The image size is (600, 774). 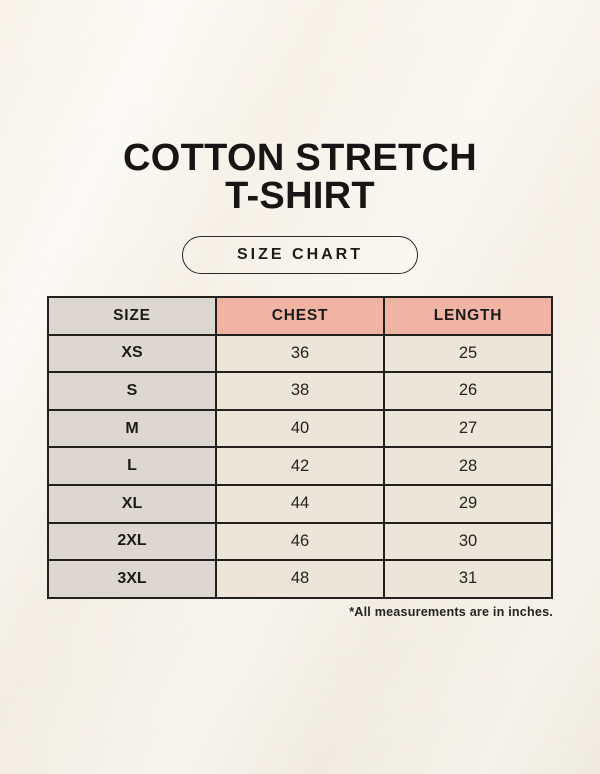 I want to click on chest-cell: 36, so click(x=300, y=353).